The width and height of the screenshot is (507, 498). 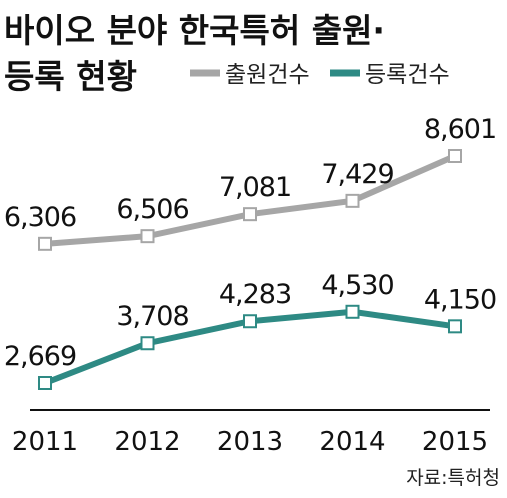 What do you see at coordinates (250, 442) in the screenshot?
I see `x-tick-label: 2013` at bounding box center [250, 442].